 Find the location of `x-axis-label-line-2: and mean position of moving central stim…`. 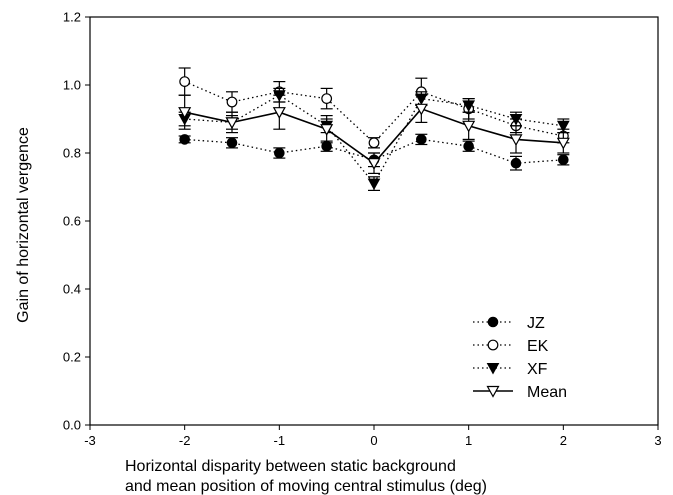

x-axis-label-line-2: and mean position of moving central stim… is located at coordinates (306, 486).